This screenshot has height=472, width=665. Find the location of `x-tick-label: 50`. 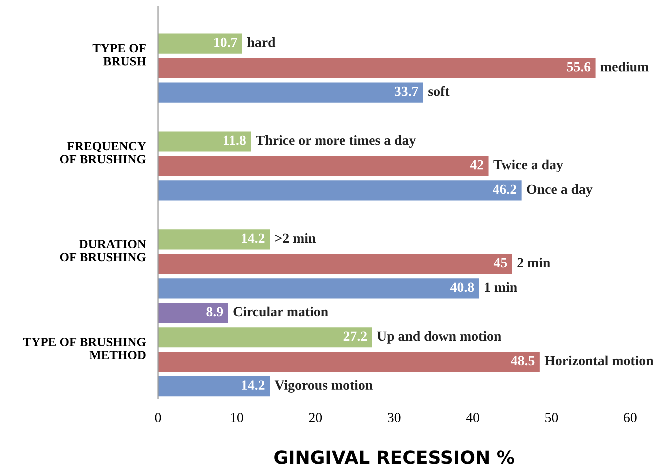

x-tick-label: 50 is located at coordinates (552, 418).